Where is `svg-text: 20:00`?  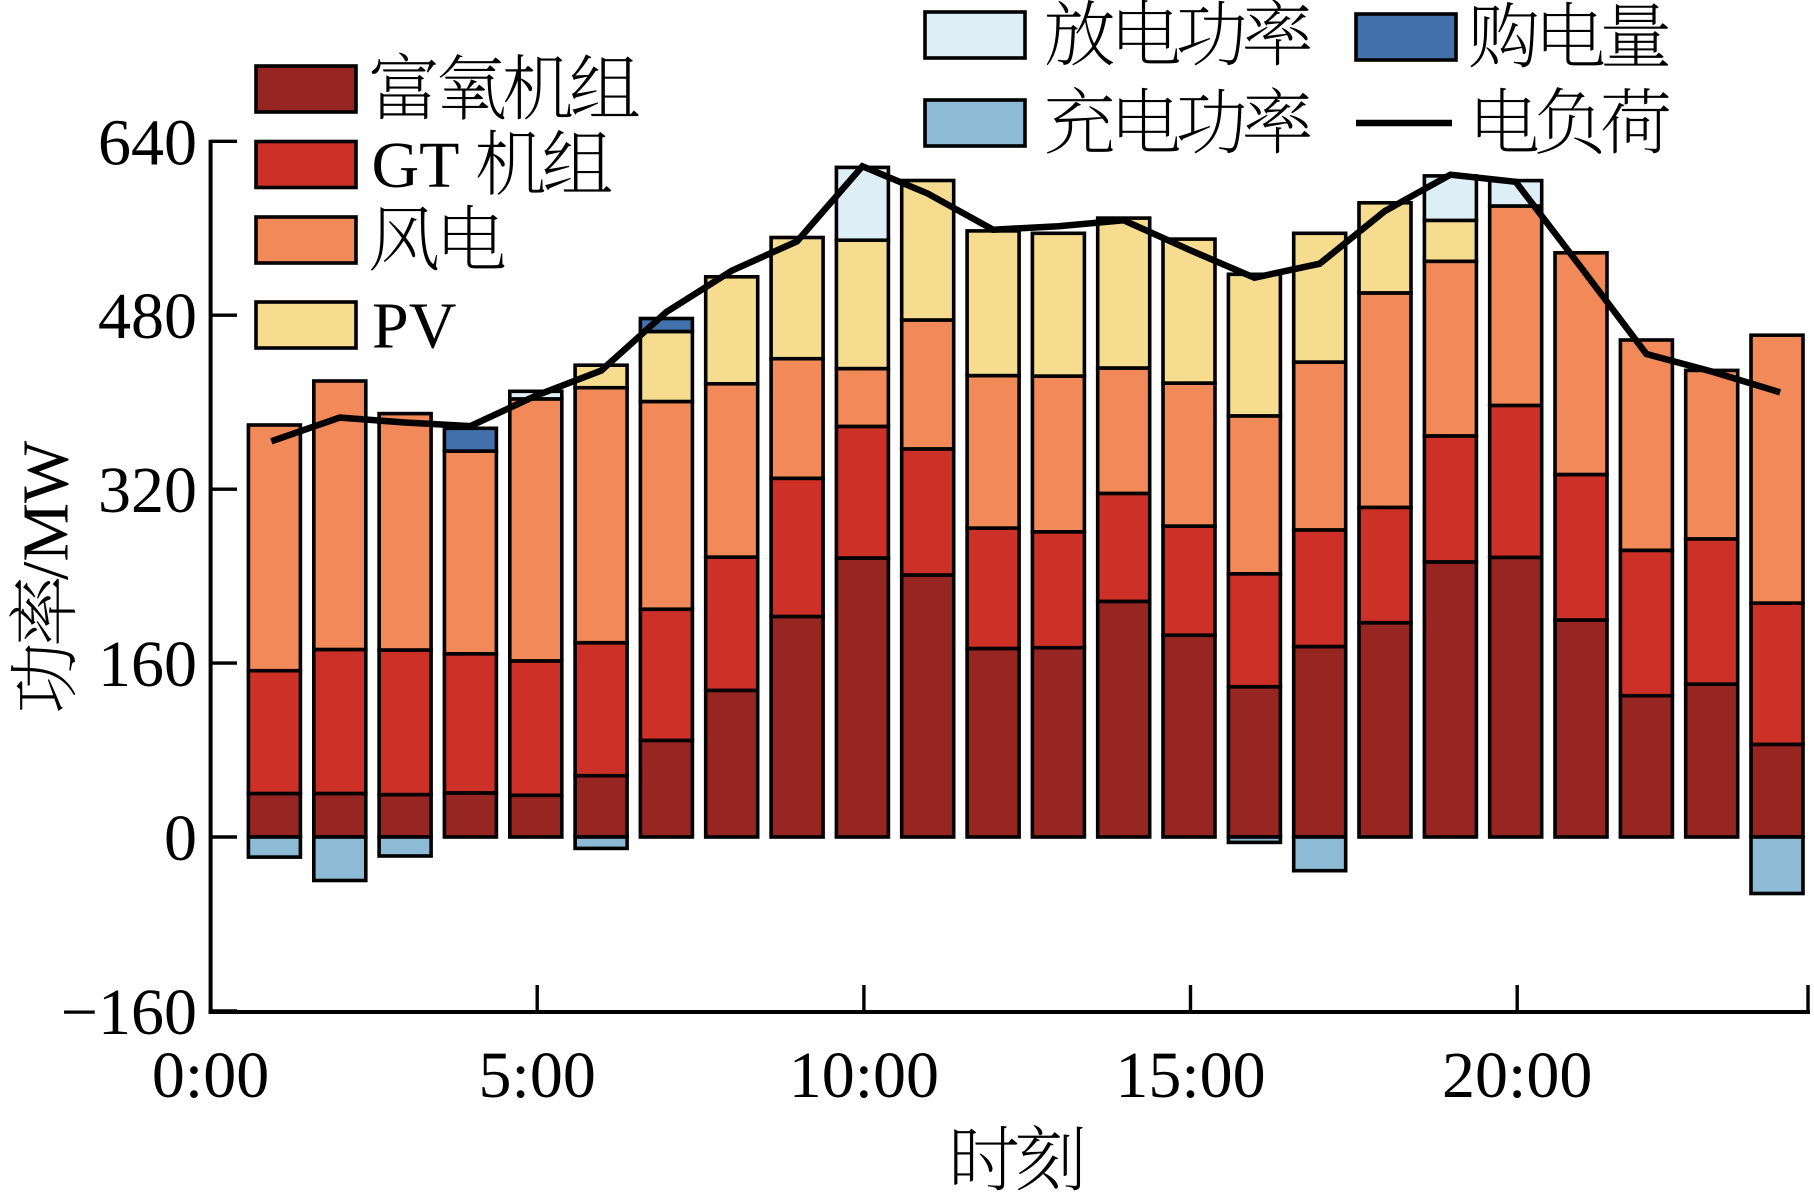 svg-text: 20:00 is located at coordinates (1517, 1075).